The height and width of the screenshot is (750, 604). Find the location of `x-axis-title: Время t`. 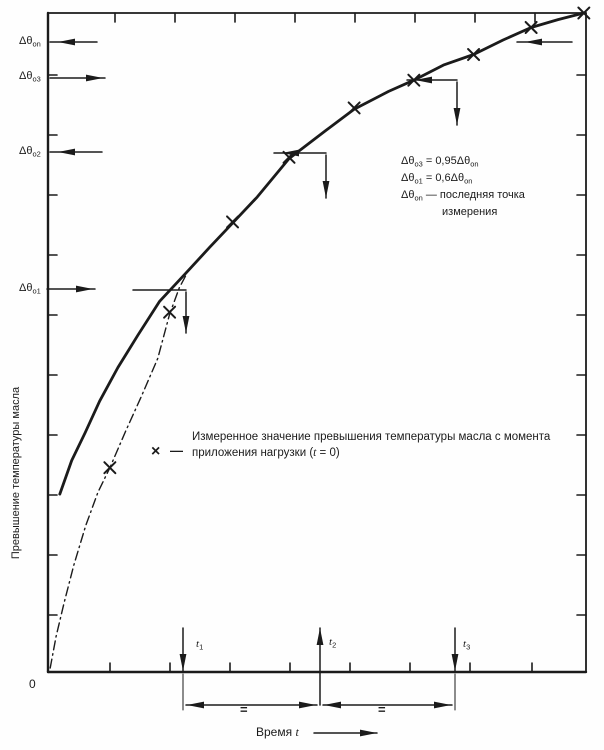

x-axis-title: Время t is located at coordinates (277, 732).